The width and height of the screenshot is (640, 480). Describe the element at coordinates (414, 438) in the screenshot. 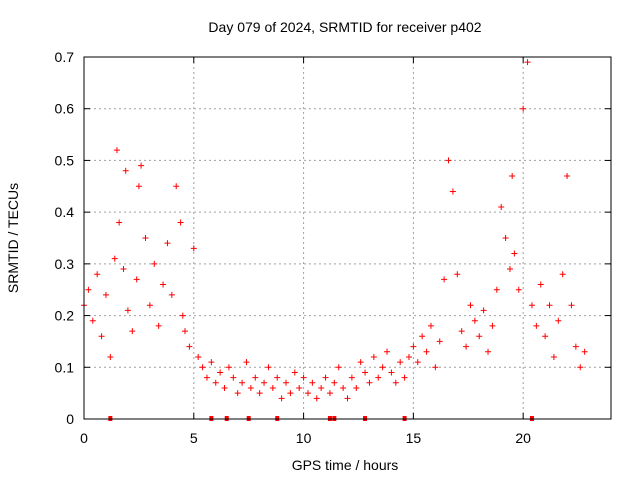

I see `x-tick-label: 15` at that location.